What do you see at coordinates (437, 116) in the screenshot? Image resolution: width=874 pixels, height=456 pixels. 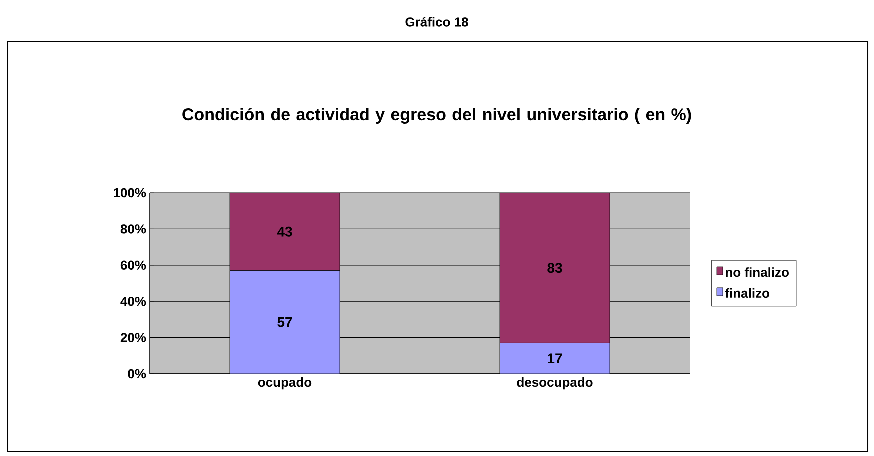 I see `chart-title: Condición de actividad y egreso del nivel universitario ( en %)` at bounding box center [437, 116].